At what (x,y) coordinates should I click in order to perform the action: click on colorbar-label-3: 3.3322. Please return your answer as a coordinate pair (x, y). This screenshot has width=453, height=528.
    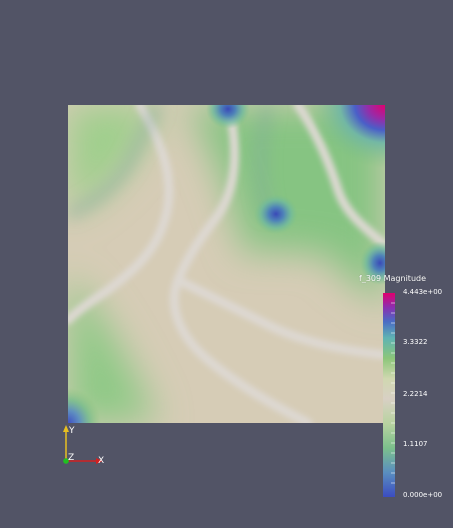
    Looking at the image, I should click on (415, 342).